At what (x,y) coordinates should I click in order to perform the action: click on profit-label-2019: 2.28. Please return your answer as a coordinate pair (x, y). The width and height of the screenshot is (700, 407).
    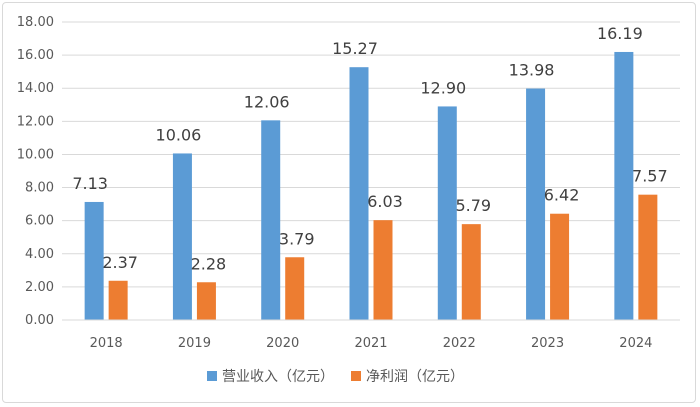
    Looking at the image, I should click on (209, 263).